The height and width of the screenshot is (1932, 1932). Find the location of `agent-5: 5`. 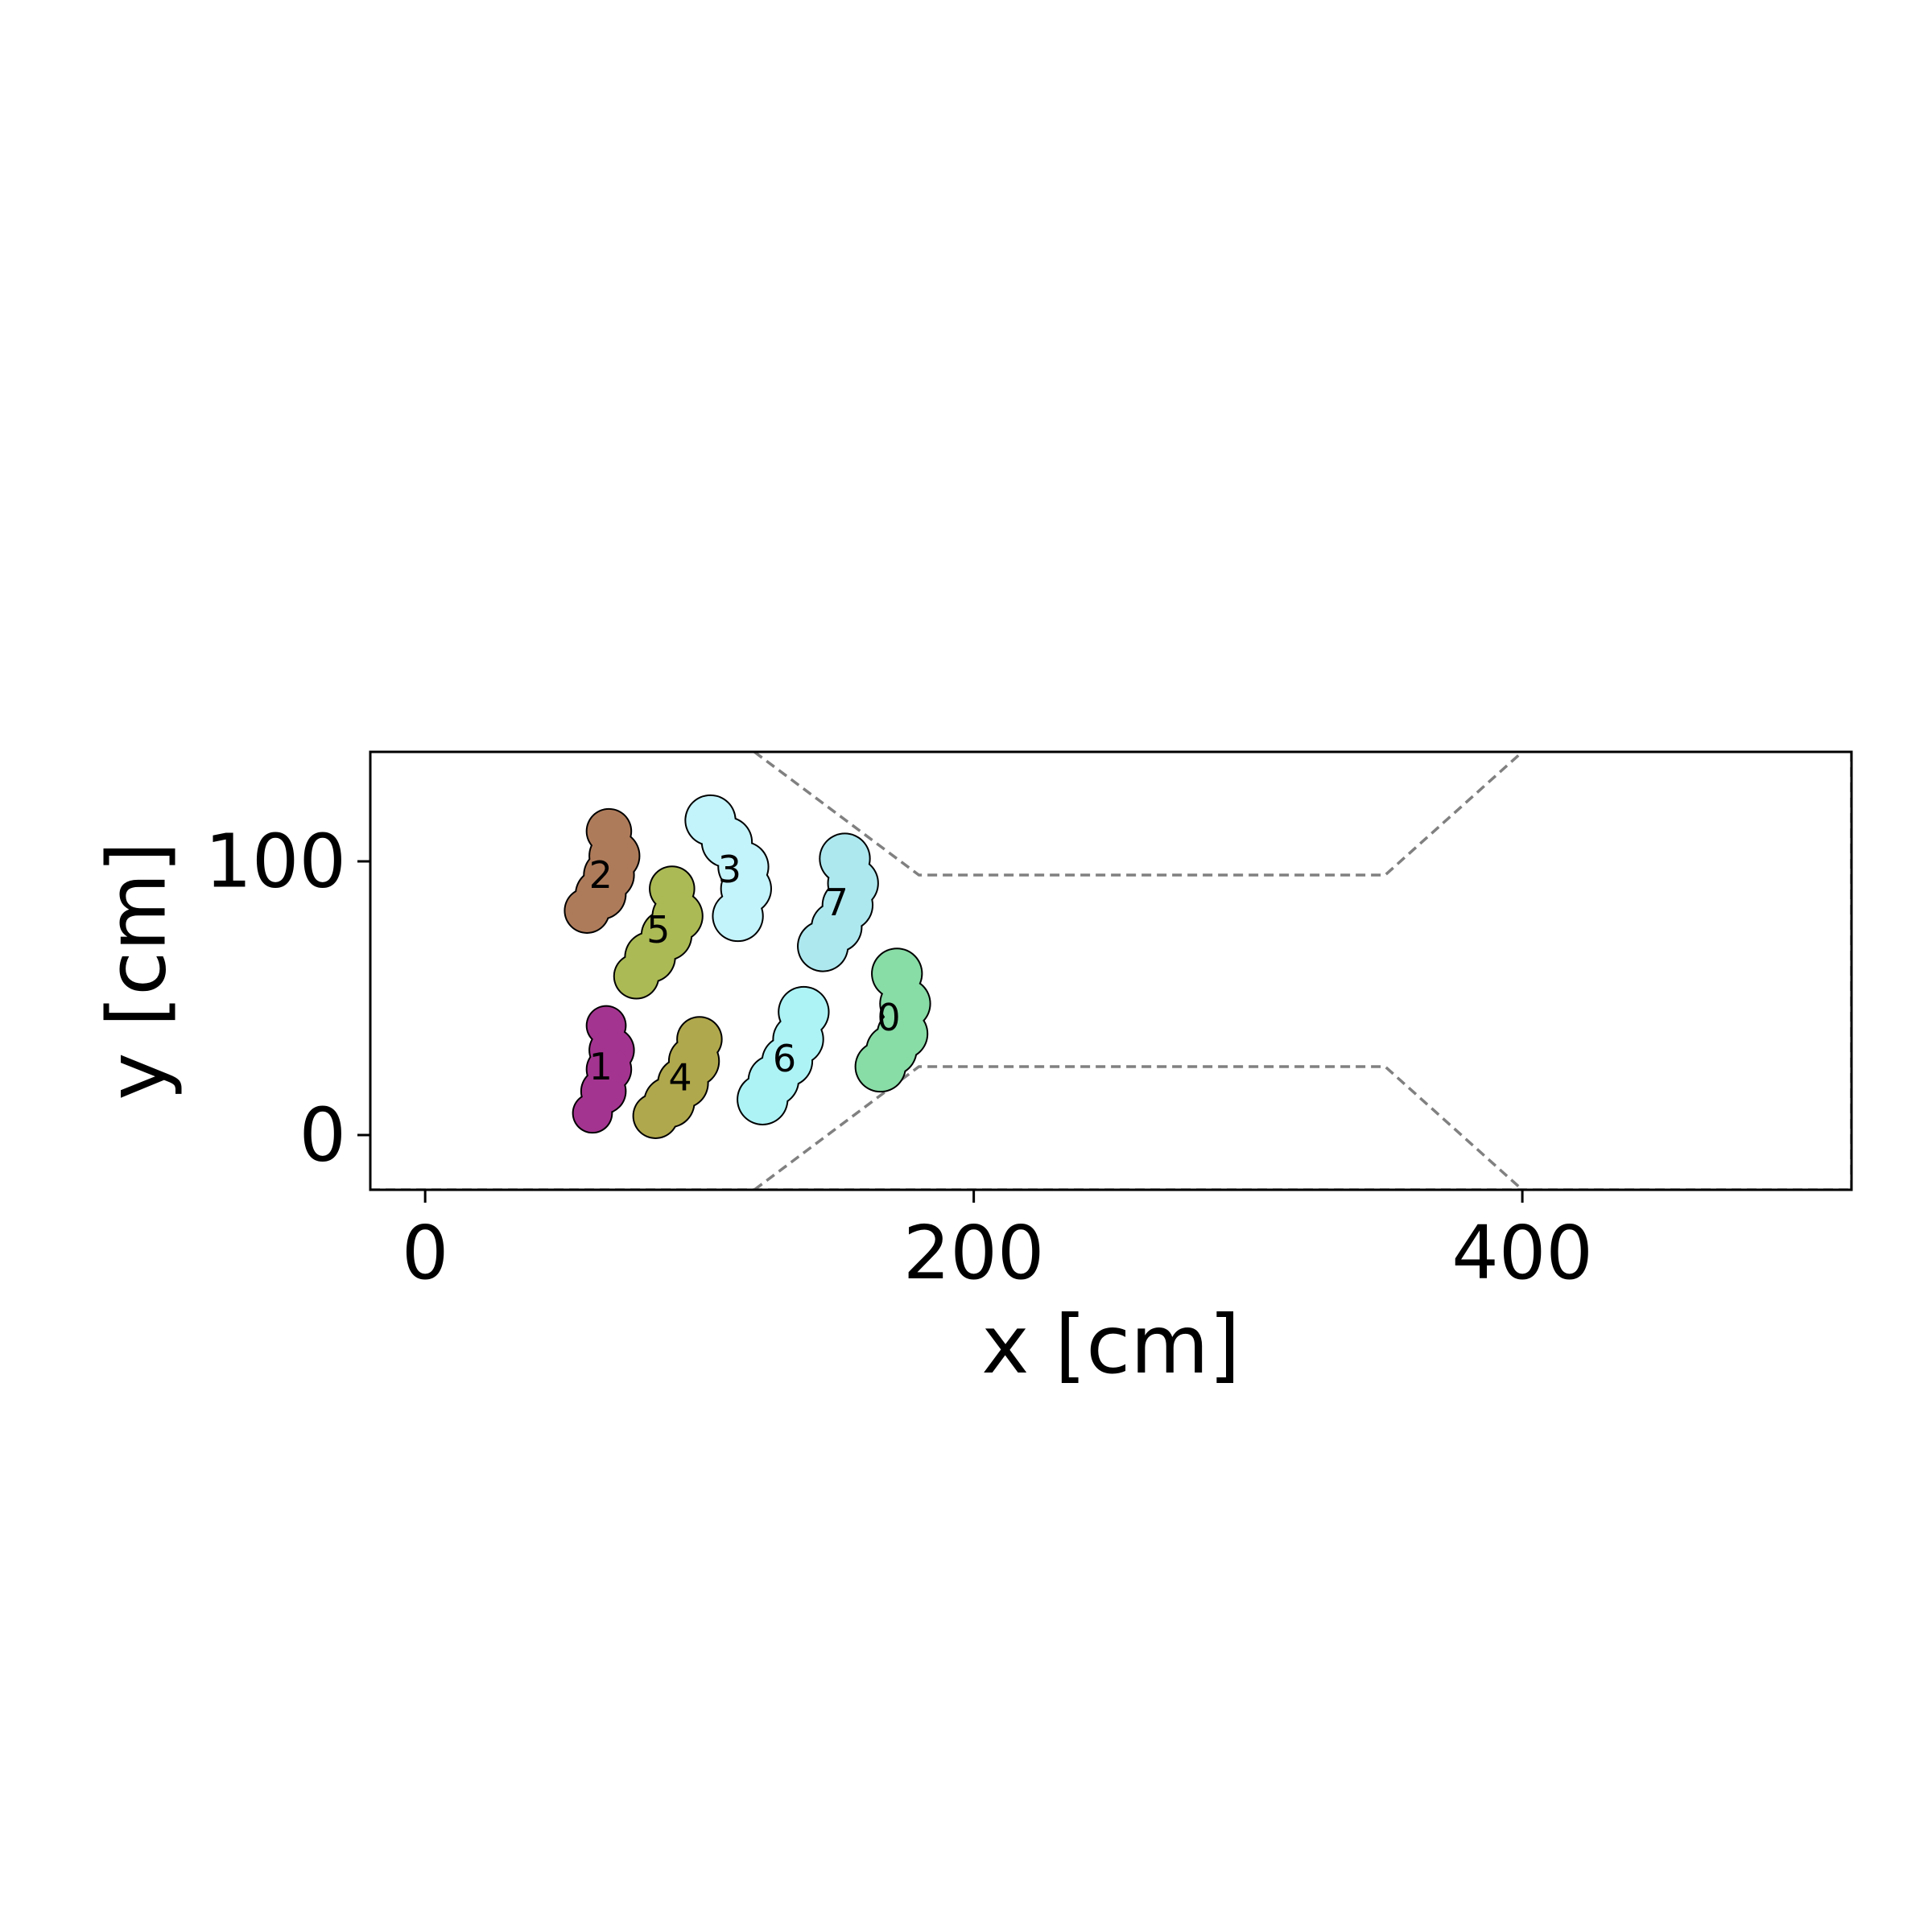

agent-5: 5 is located at coordinates (658, 932).